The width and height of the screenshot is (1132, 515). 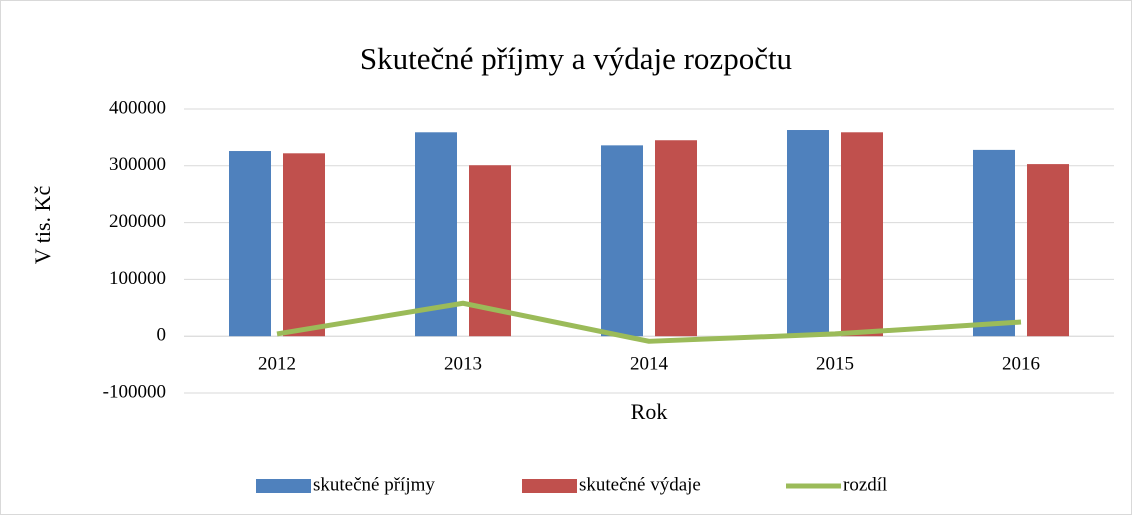 What do you see at coordinates (463, 364) in the screenshot?
I see `x-tick-label: 2013` at bounding box center [463, 364].